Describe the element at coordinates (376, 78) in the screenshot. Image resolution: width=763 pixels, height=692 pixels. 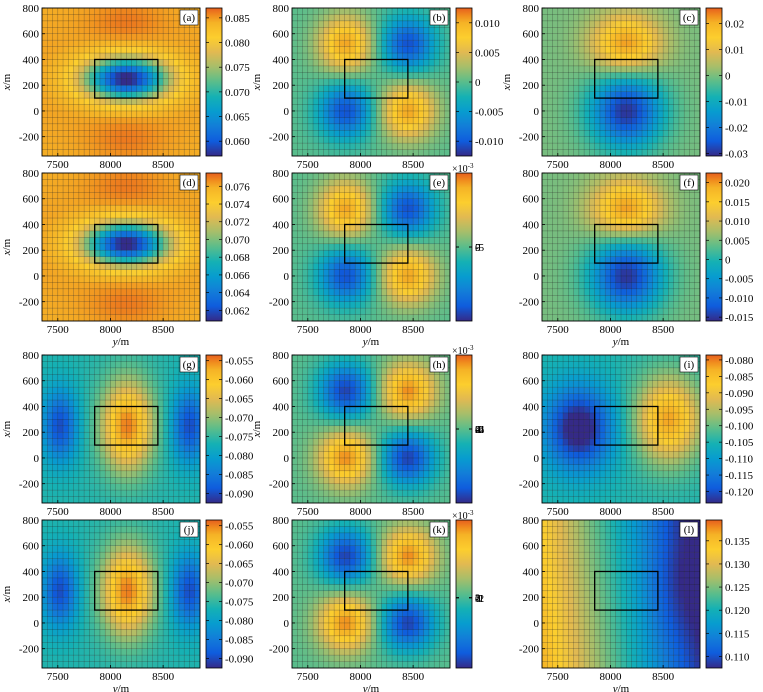
I see `body-outline` at that location.